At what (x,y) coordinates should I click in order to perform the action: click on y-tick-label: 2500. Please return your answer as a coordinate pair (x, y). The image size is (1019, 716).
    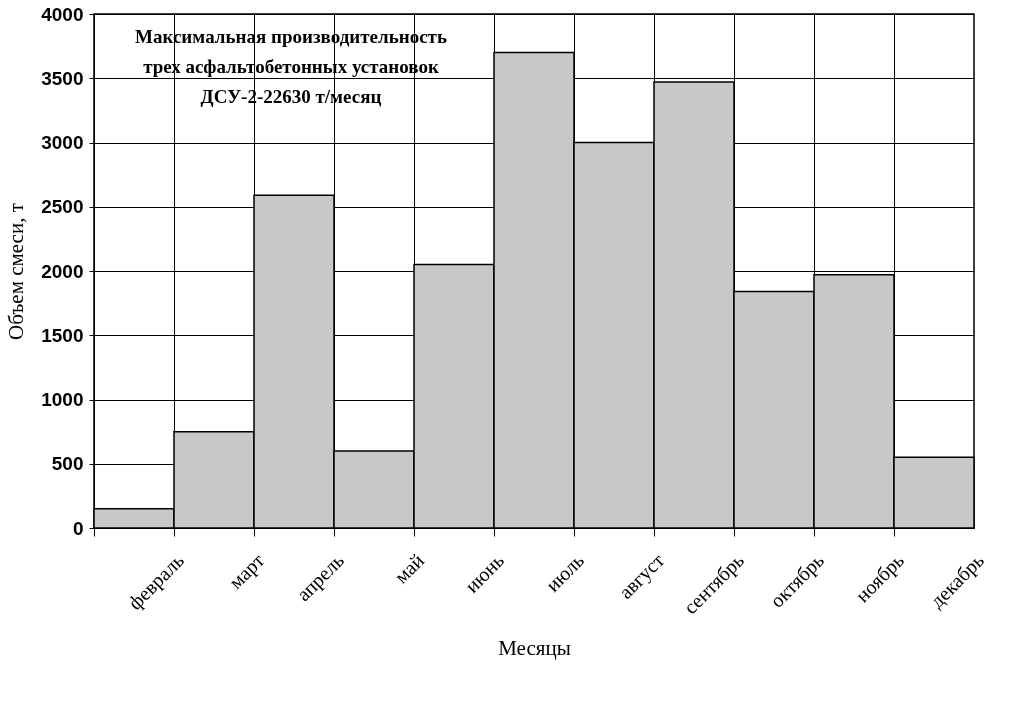
    Looking at the image, I should click on (62, 207).